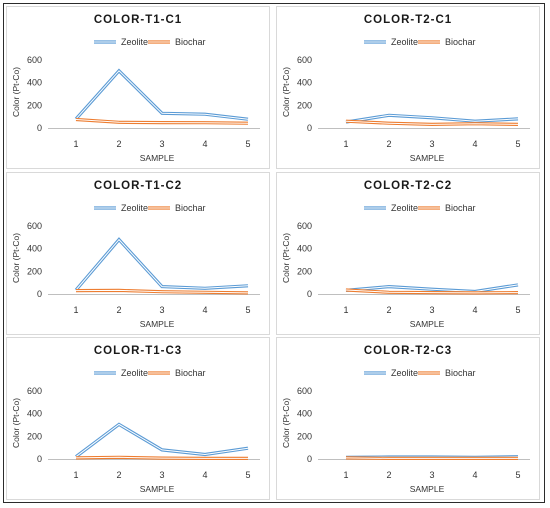  What do you see at coordinates (138, 186) in the screenshot?
I see `chart-title: COLOR-T1-C2` at bounding box center [138, 186].